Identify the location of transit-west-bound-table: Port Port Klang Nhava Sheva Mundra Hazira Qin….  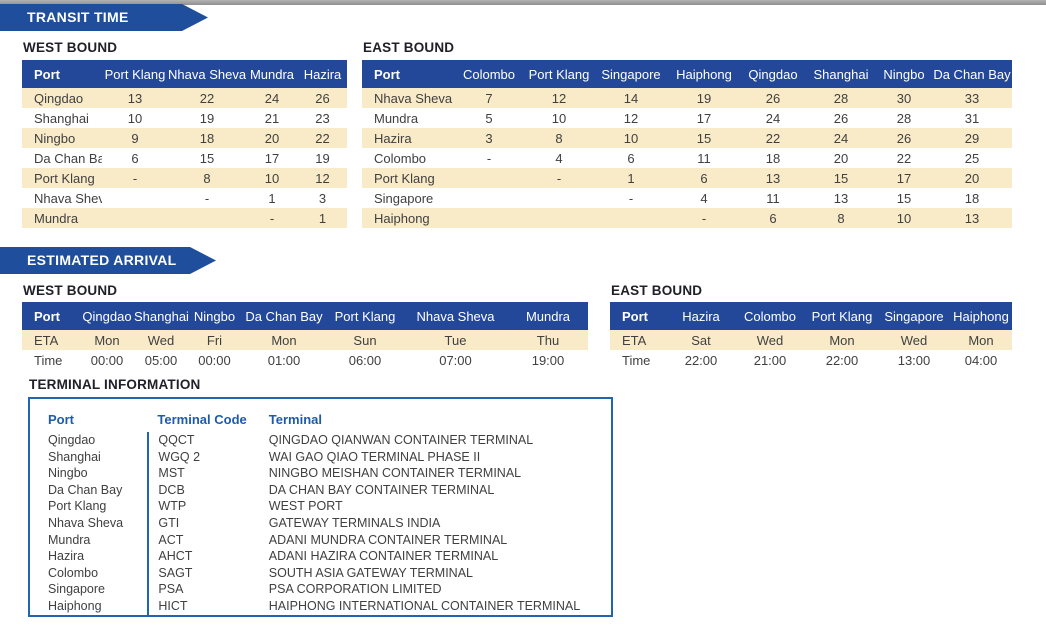
(184, 144).